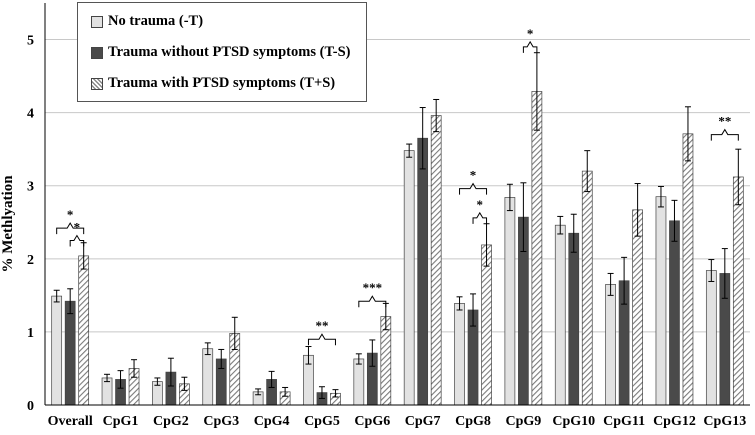 This screenshot has height=435, width=755. I want to click on x-tick-label: CpG13, so click(724, 421).